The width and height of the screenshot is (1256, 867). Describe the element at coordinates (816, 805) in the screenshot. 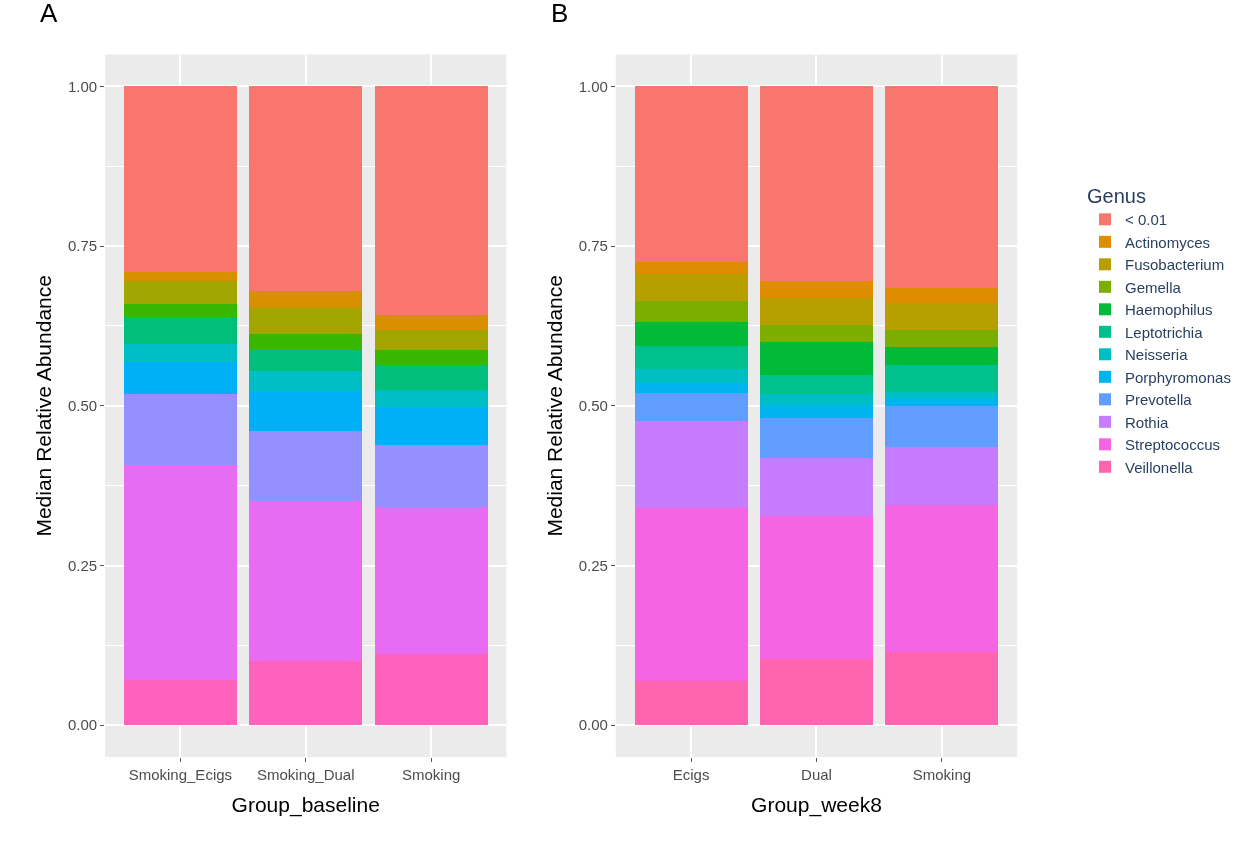

I see `x-axis-title: Group_week8` at that location.